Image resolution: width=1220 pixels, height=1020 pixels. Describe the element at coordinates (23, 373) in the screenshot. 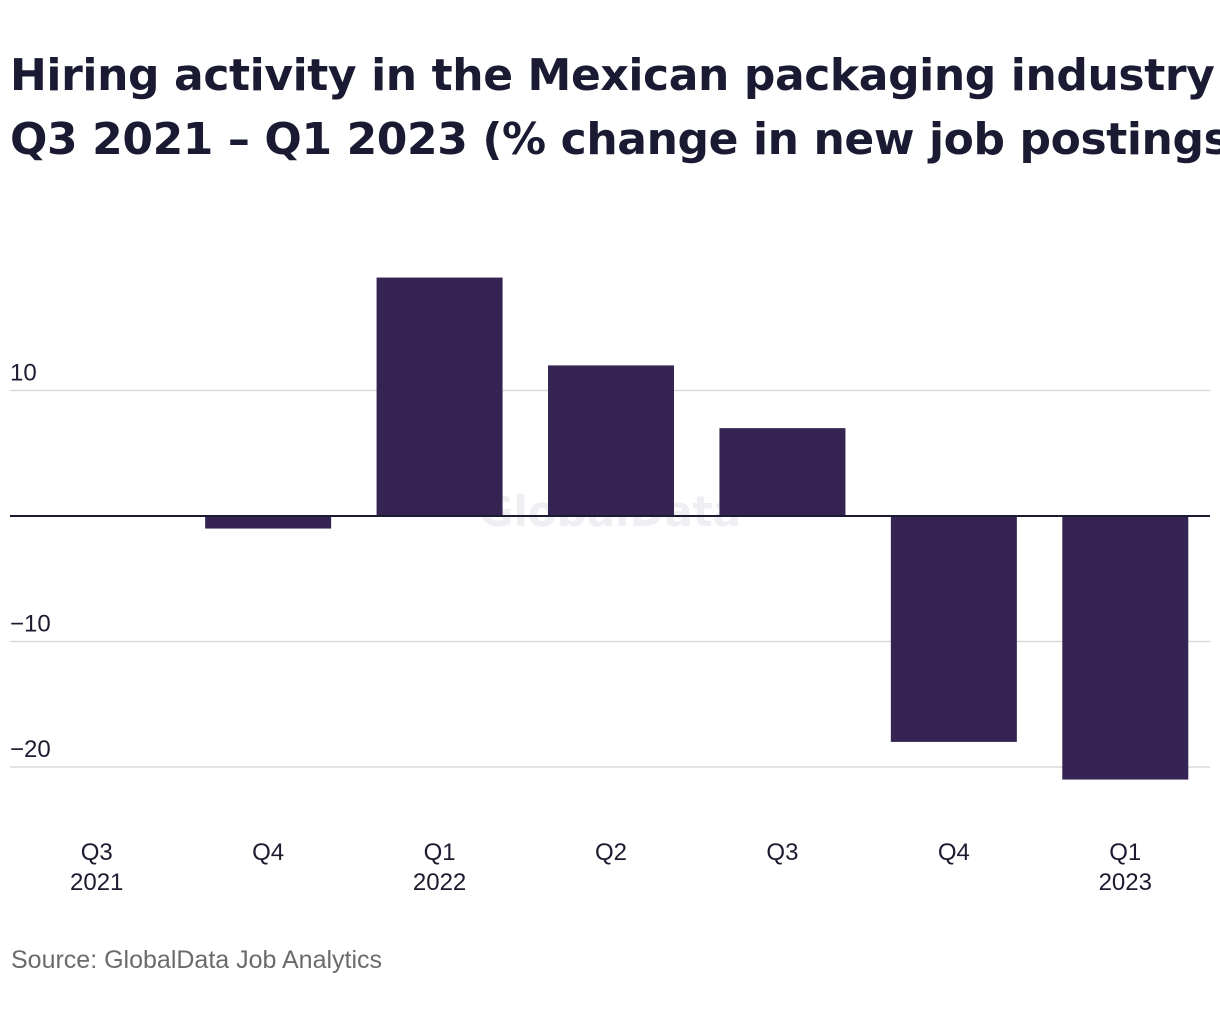

I see `y-tick-label: 10` at that location.